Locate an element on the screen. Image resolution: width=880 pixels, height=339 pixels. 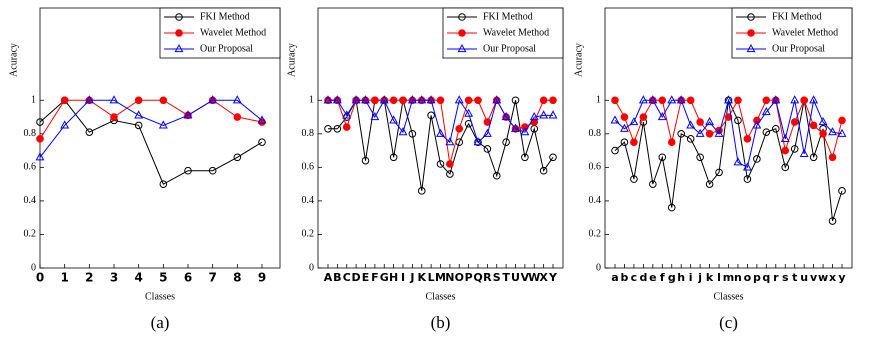
x-tick-label: j is located at coordinates (699, 277).